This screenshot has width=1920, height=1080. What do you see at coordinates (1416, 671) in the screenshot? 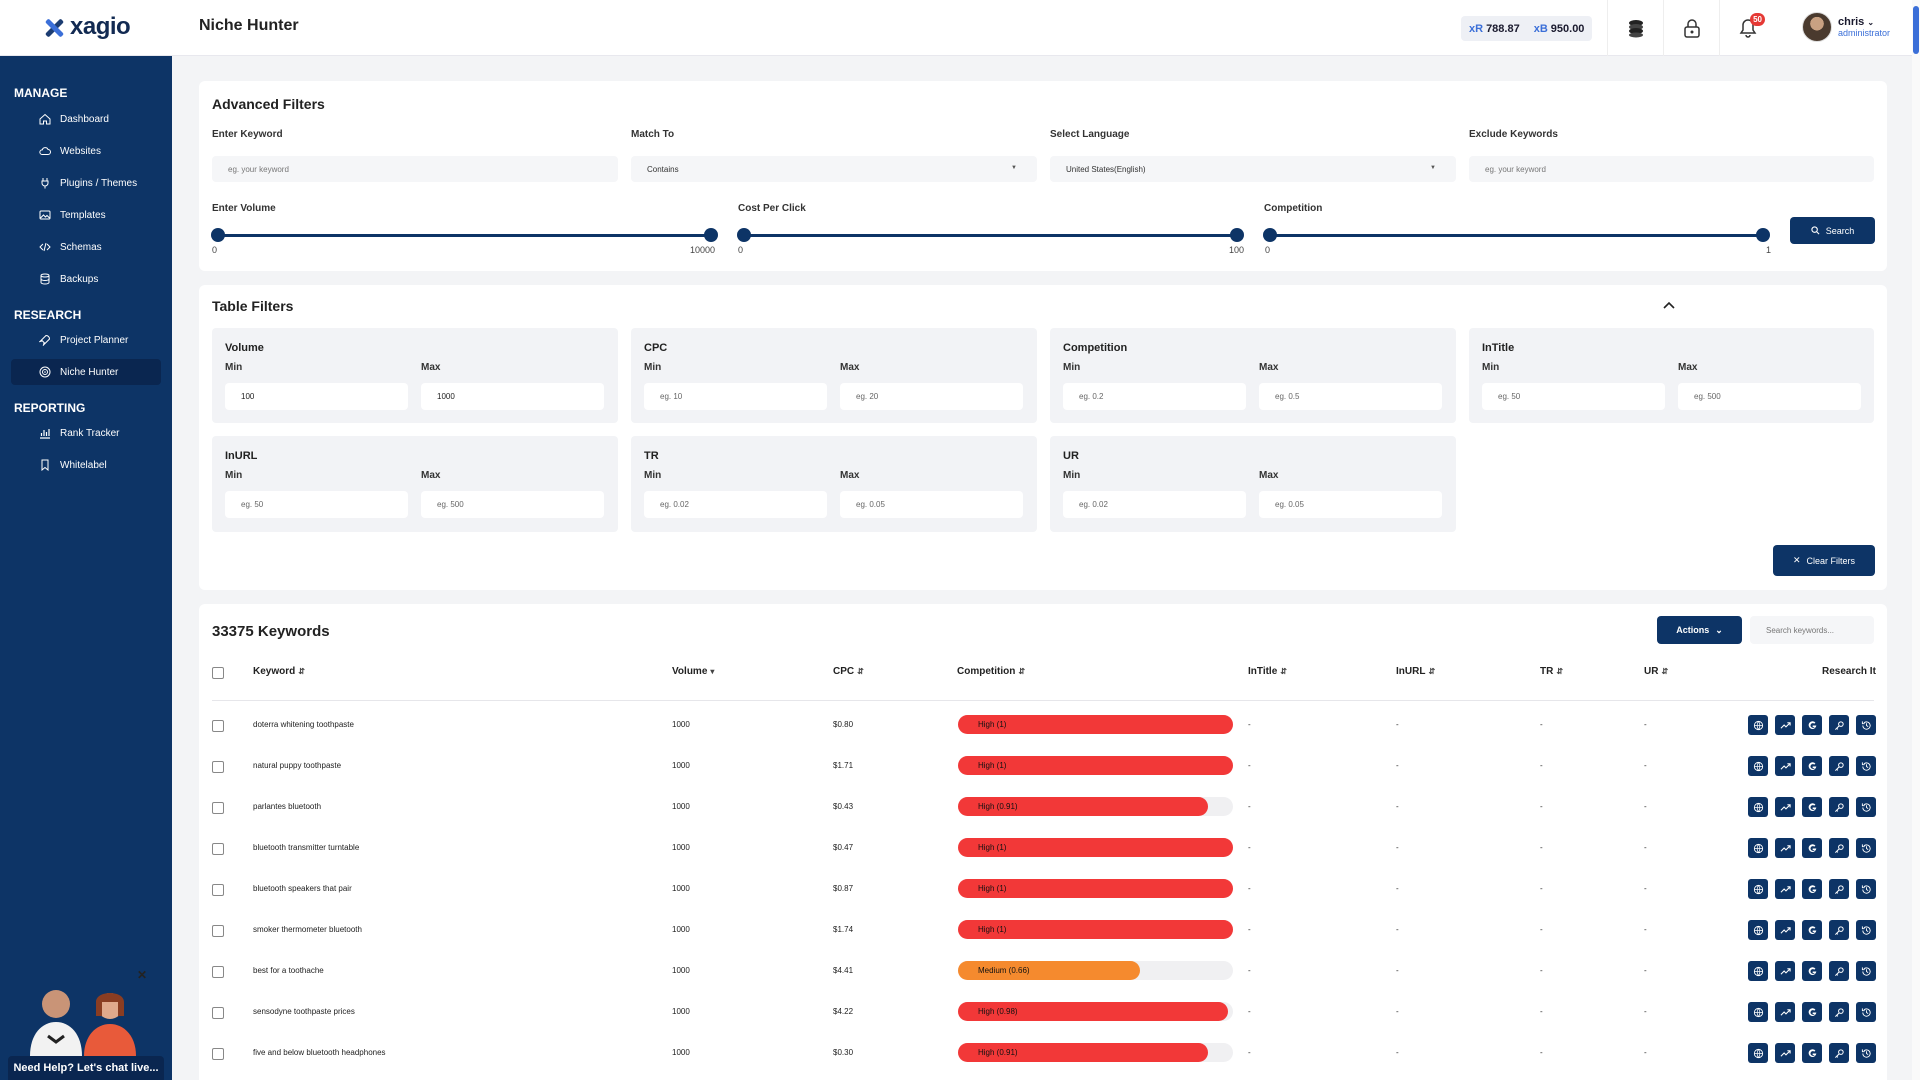
I see `column-header-inurl: InURL ⇵` at bounding box center [1416, 671].